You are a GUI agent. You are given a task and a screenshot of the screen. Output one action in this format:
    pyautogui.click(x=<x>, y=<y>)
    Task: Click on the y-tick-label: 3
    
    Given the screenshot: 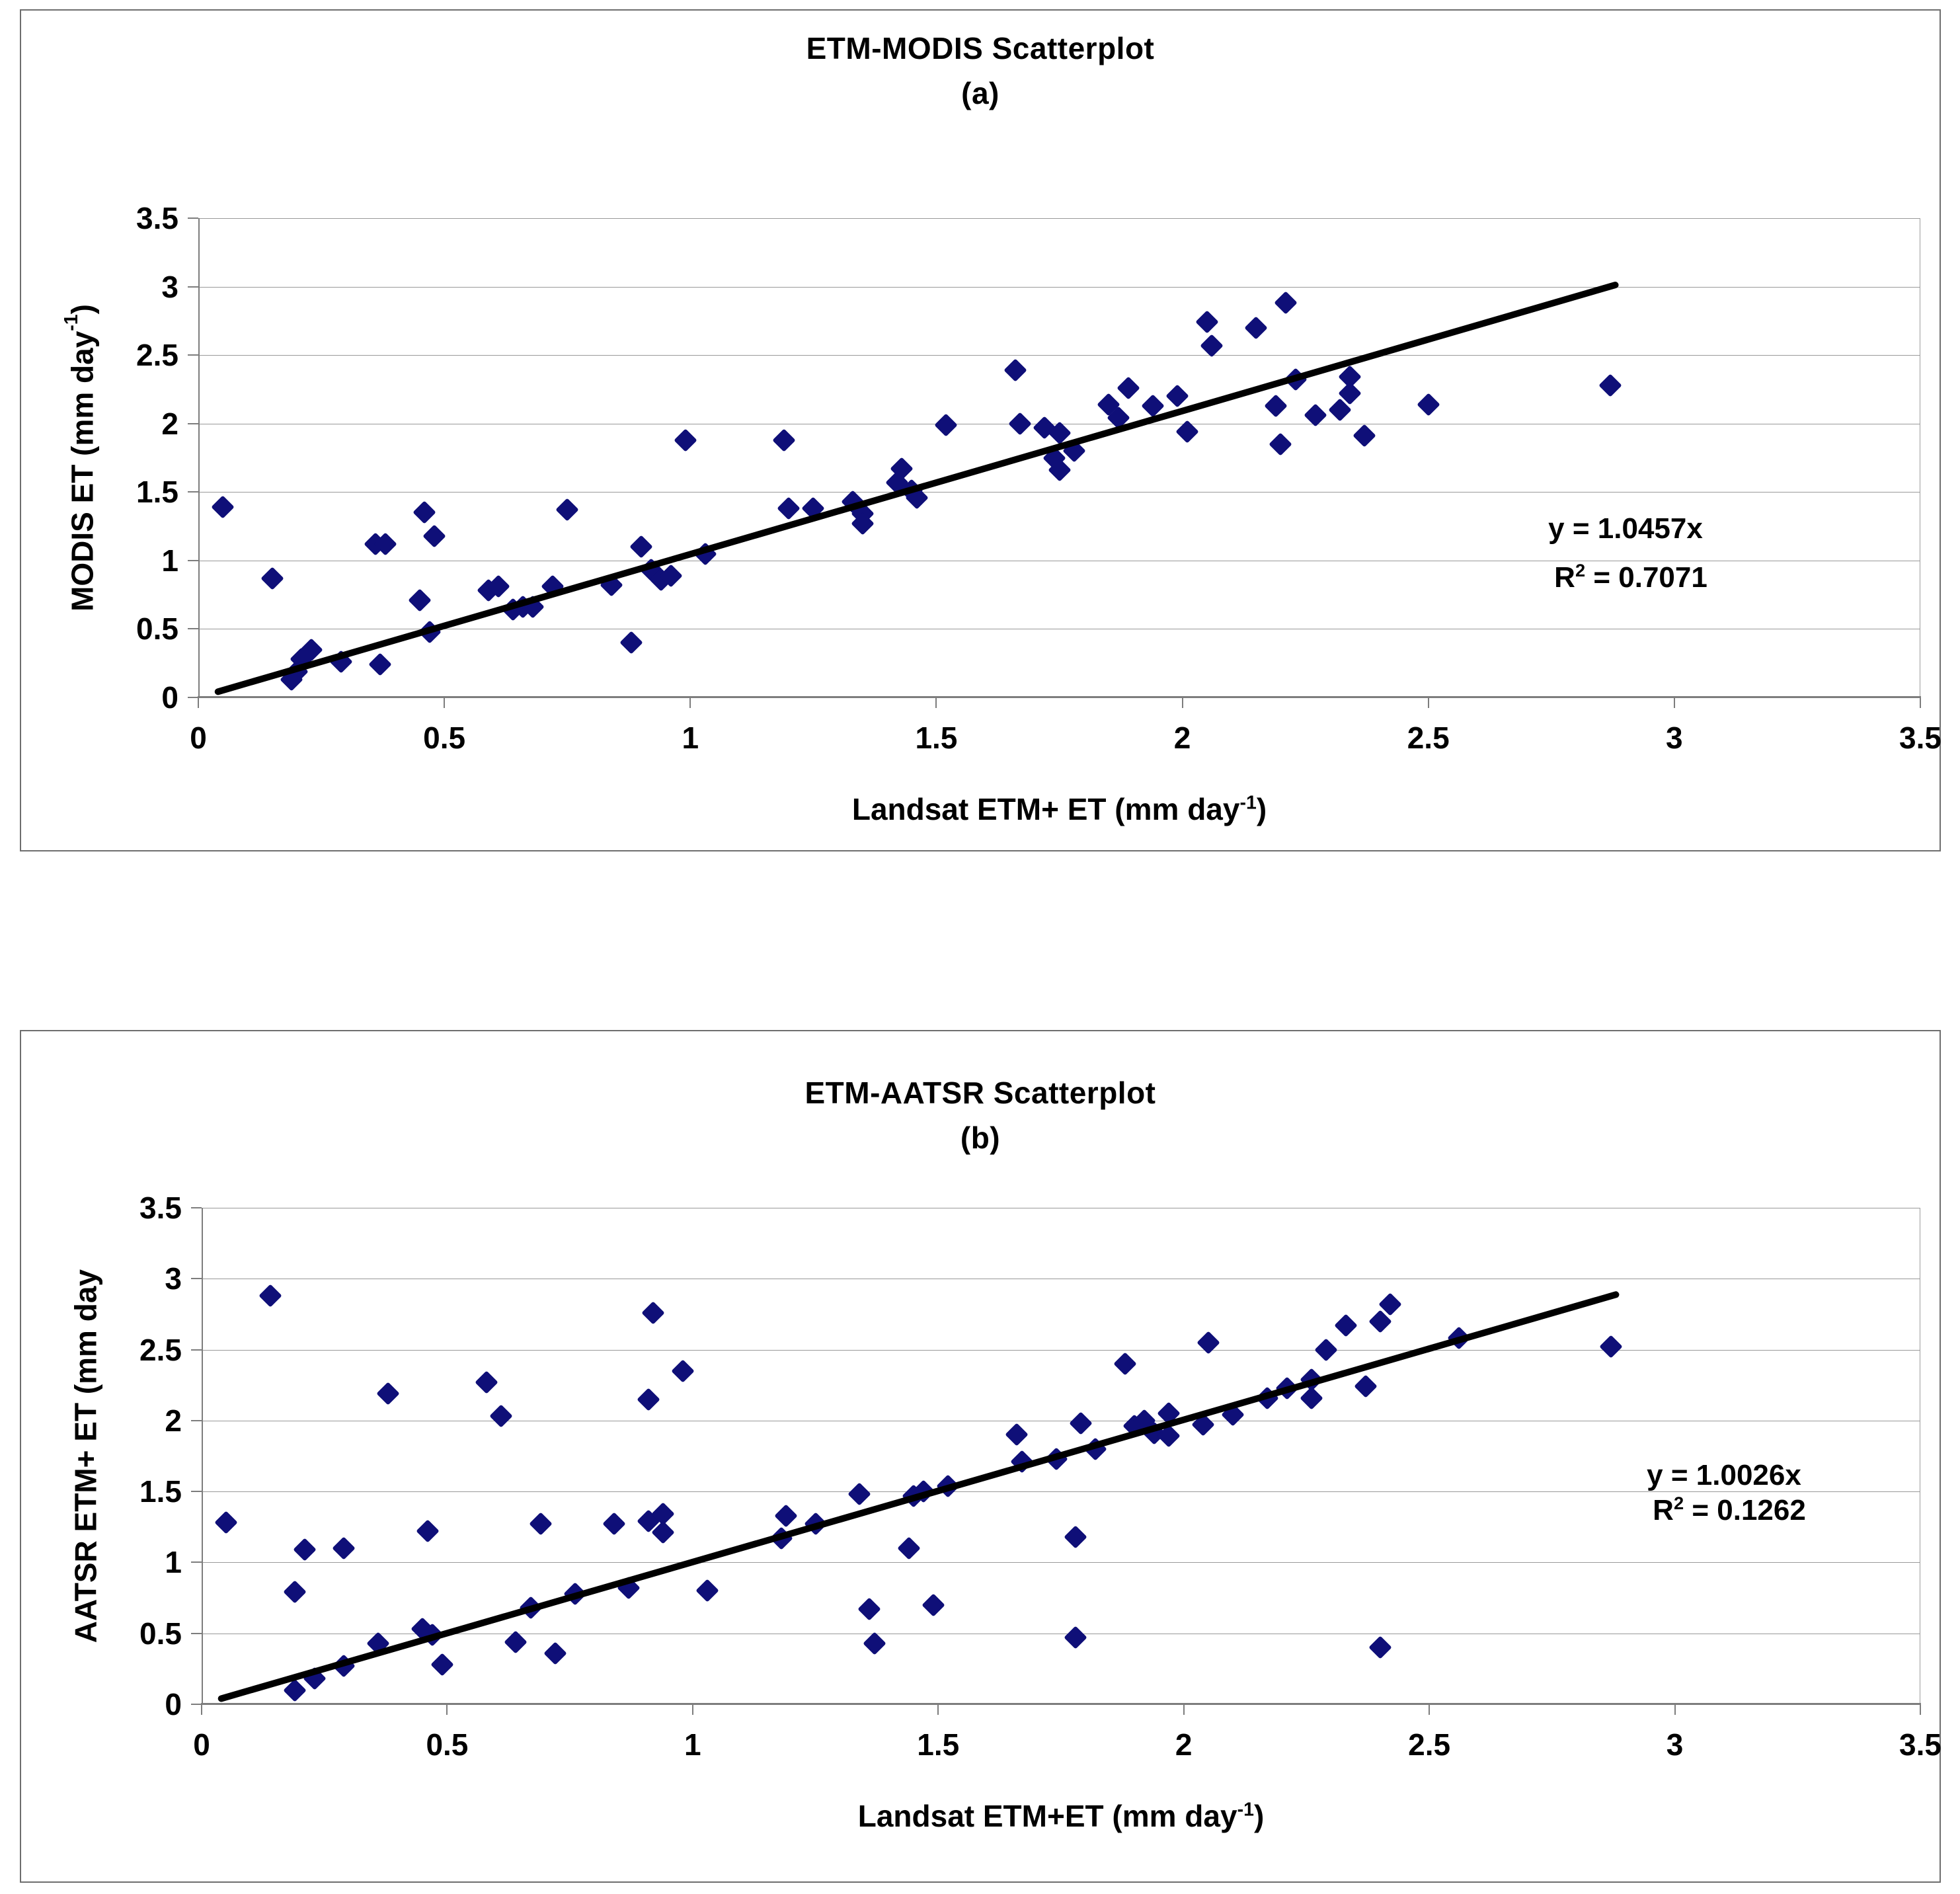 What is the action you would take?
    pyautogui.click(x=173, y=1278)
    